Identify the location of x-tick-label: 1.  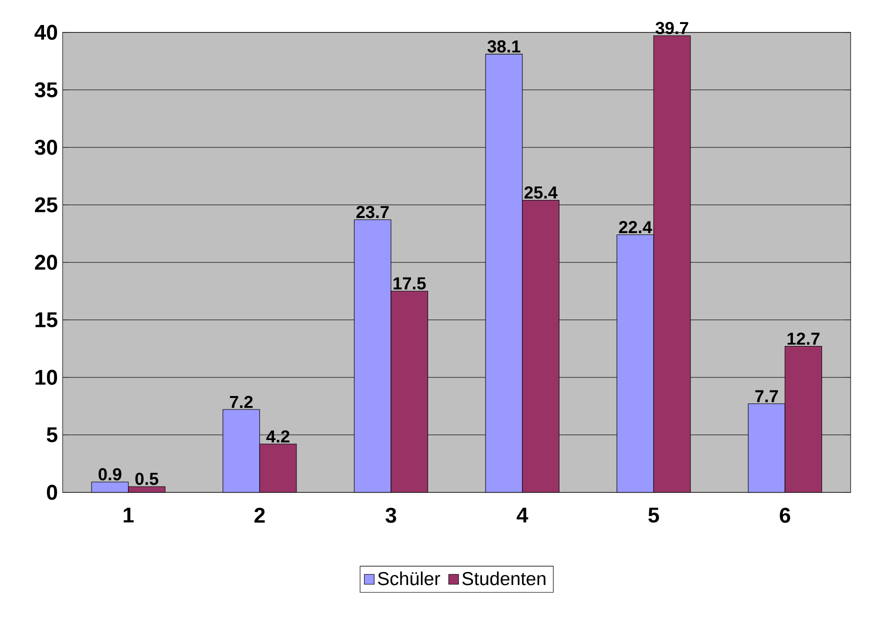
(129, 515).